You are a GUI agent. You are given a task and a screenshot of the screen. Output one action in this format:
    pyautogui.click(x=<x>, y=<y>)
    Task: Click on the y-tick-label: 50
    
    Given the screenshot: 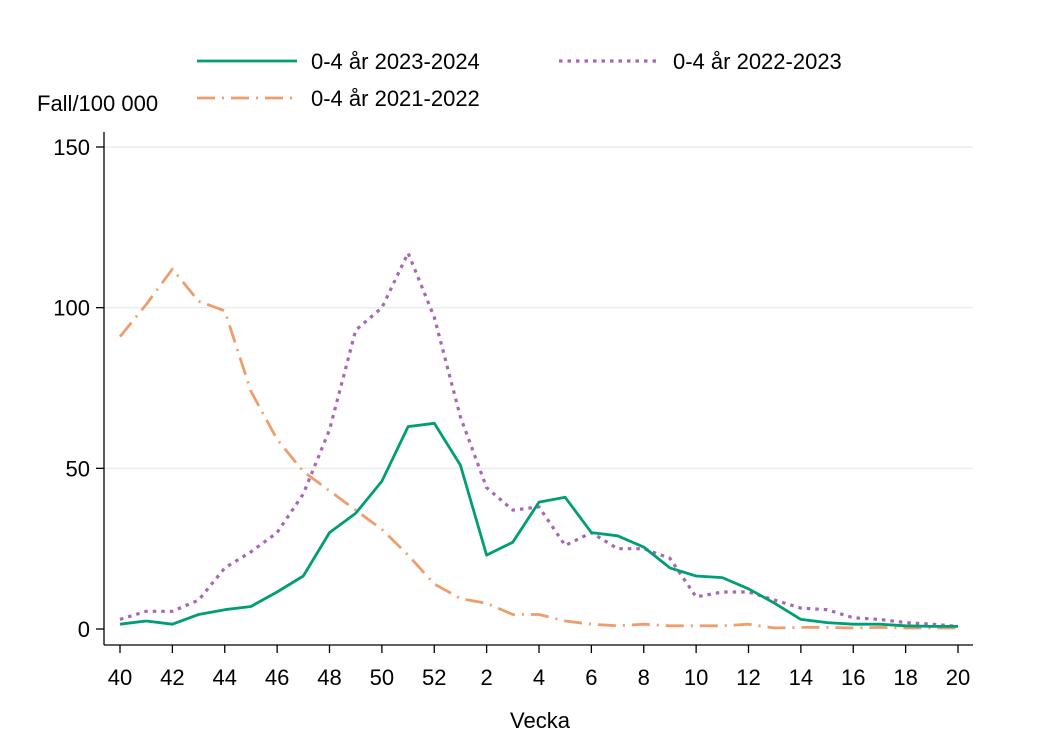 What is the action you would take?
    pyautogui.click(x=78, y=468)
    